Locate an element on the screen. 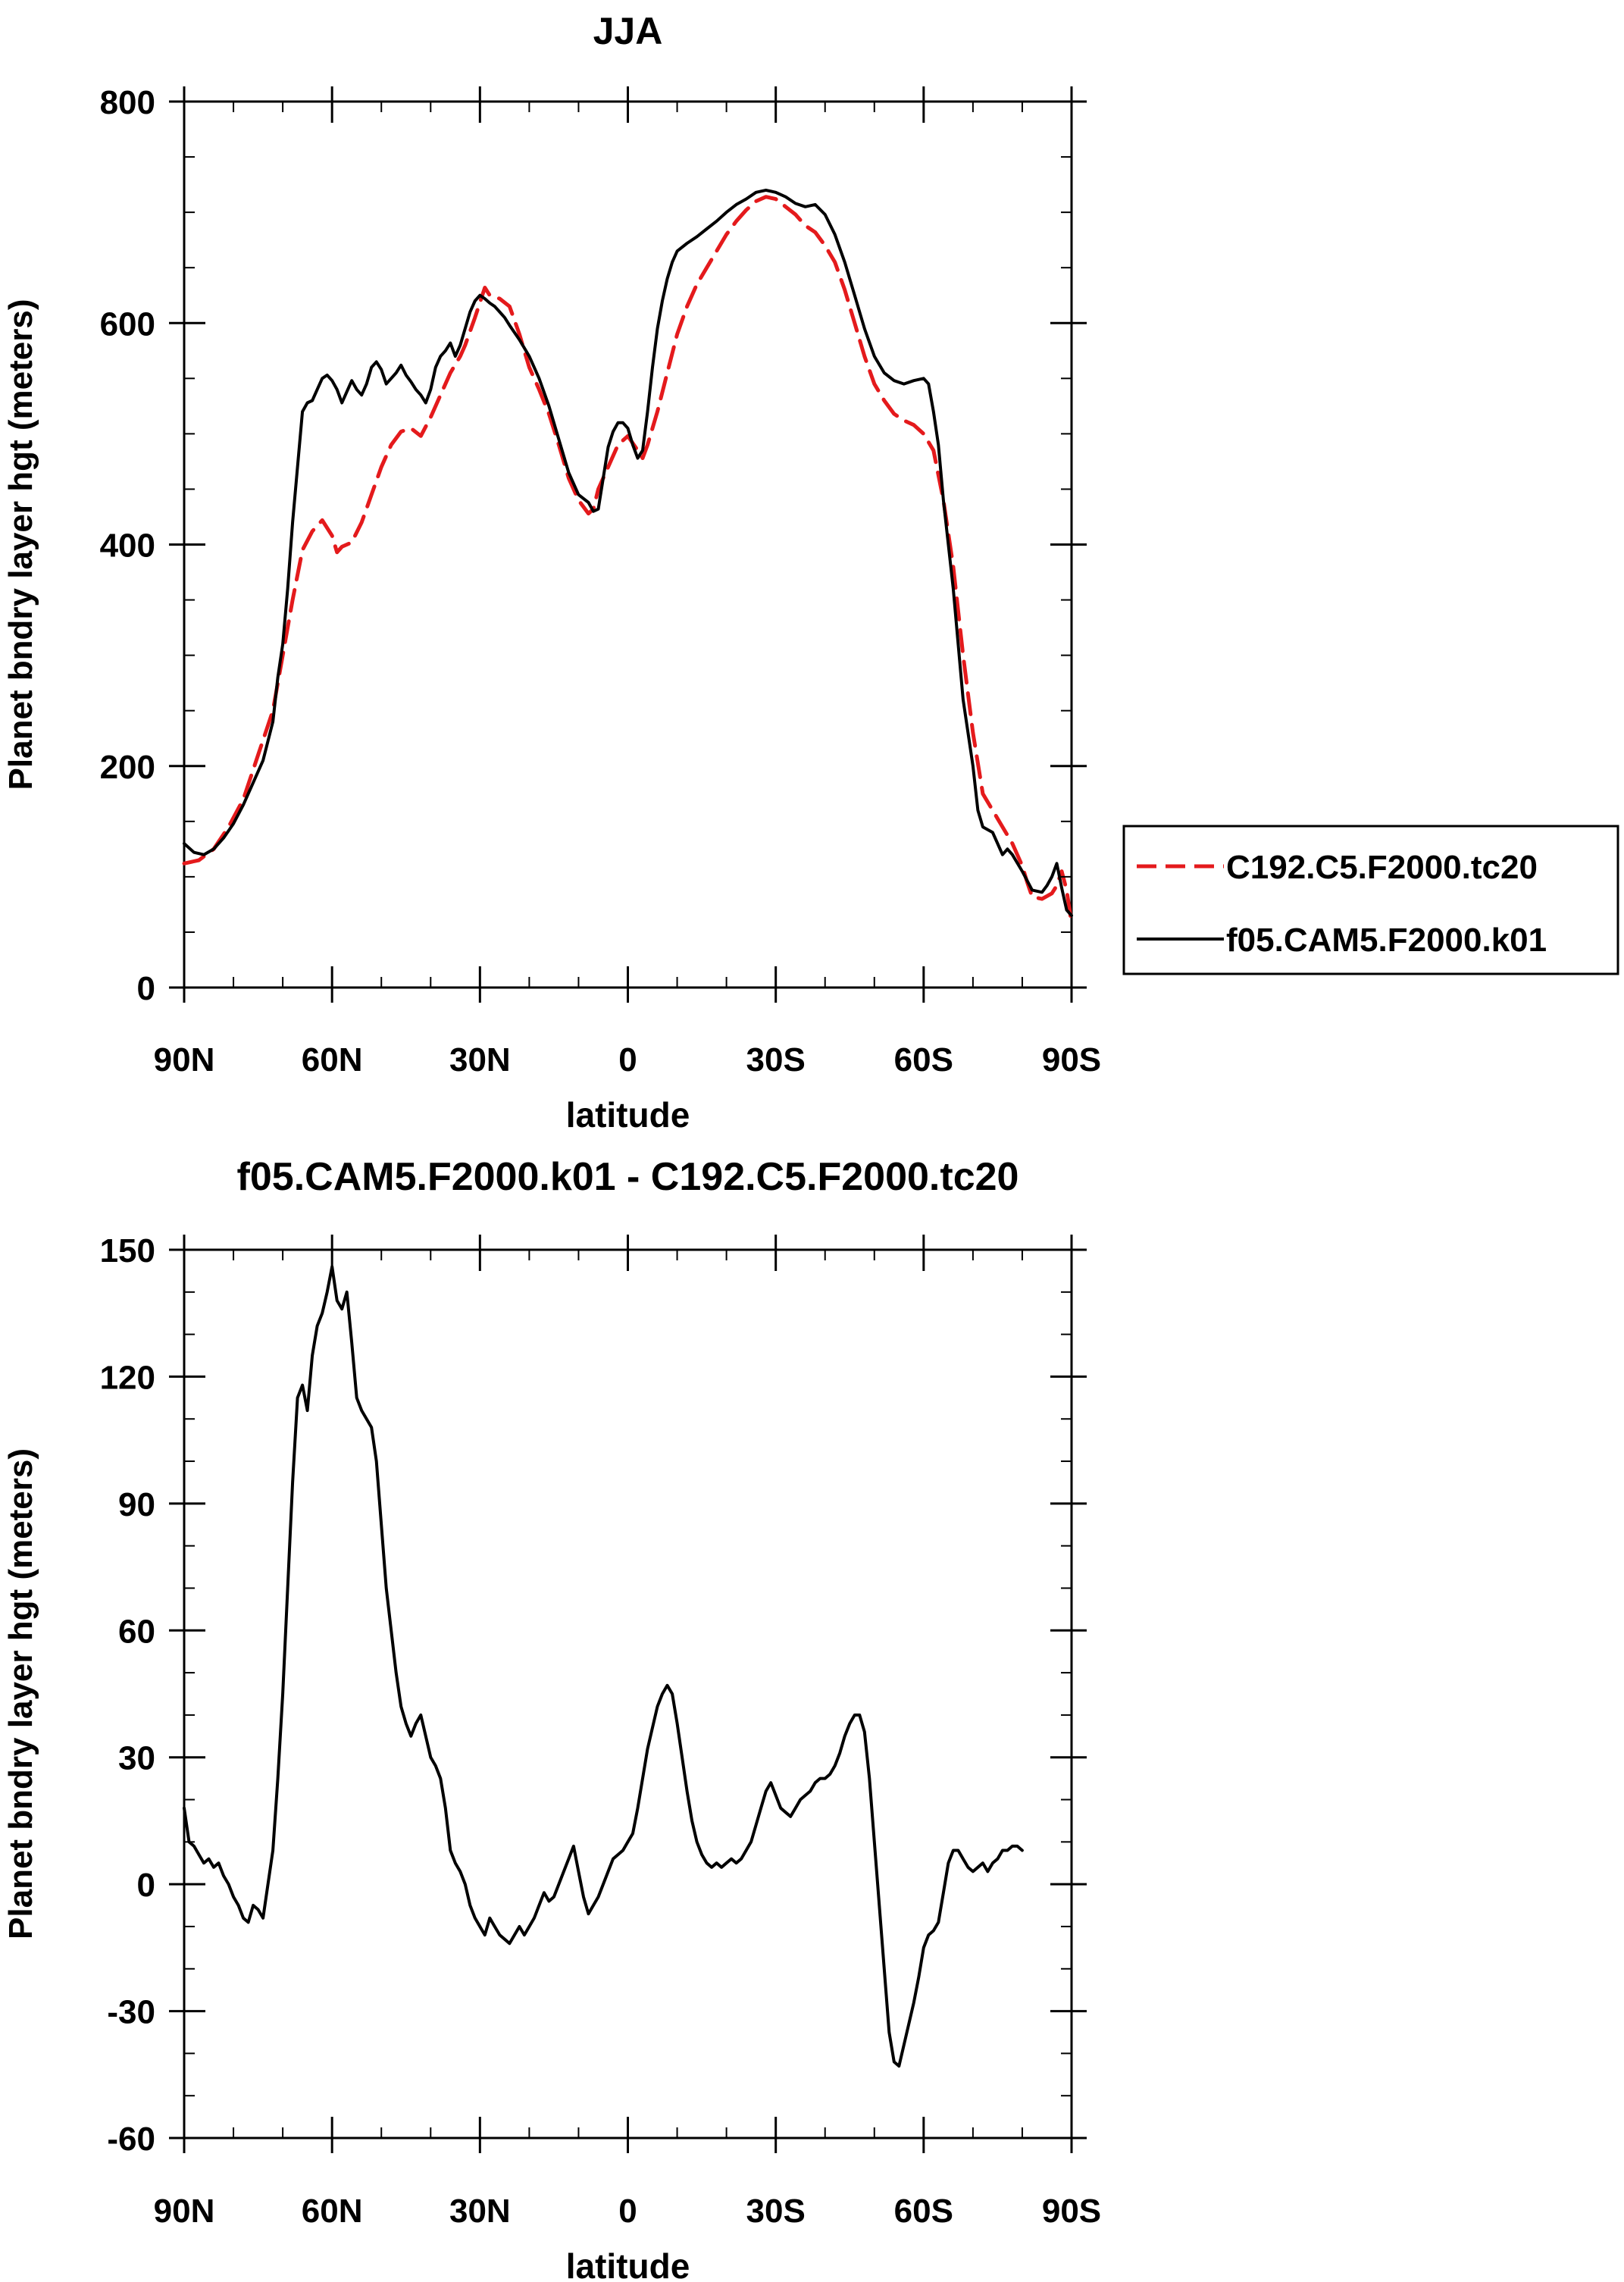 Image resolution: width=1624 pixels, height=2282 pixels. y-tick-label: 150 is located at coordinates (127, 1250).